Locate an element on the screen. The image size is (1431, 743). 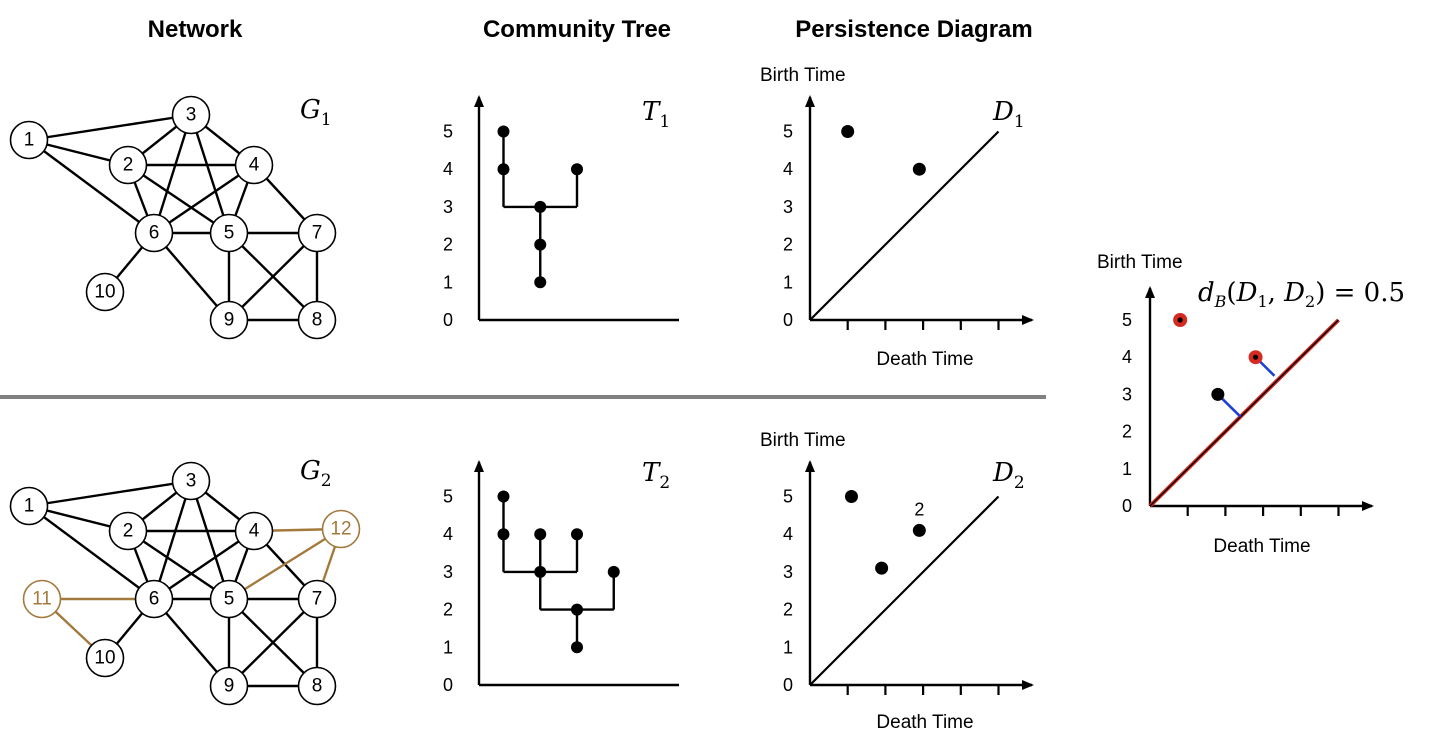
diagram-1-label: D1 is located at coordinates (1008, 114).